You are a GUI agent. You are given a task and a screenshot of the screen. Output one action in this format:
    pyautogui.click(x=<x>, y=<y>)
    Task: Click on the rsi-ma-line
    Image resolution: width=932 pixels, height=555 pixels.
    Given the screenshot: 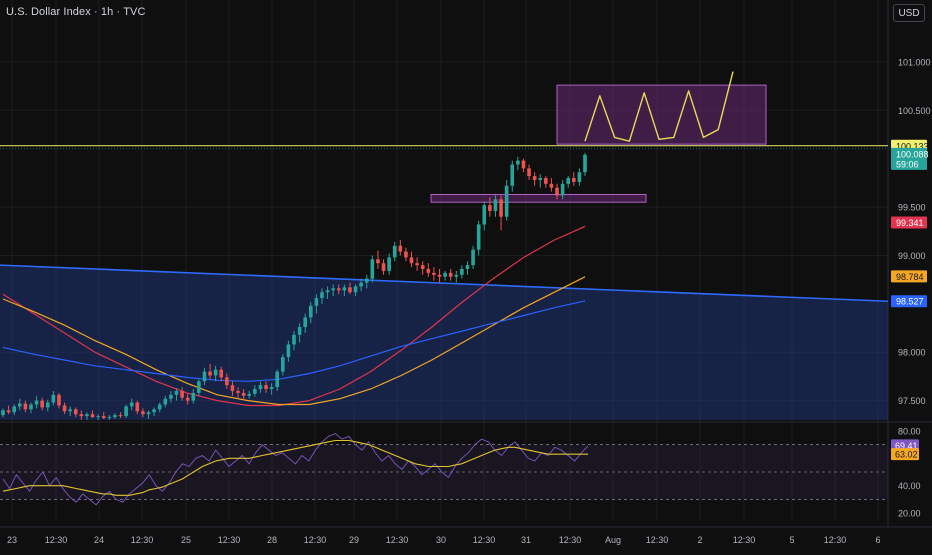 What is the action you would take?
    pyautogui.click(x=295, y=467)
    